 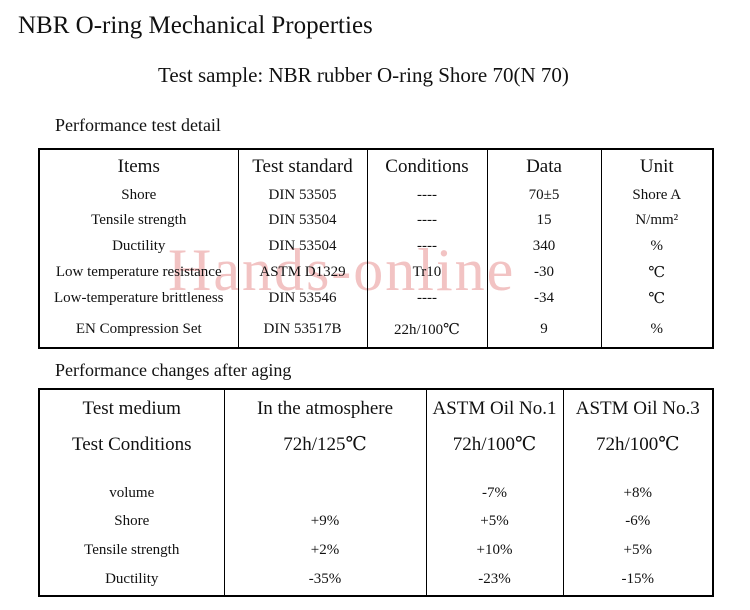 What do you see at coordinates (173, 370) in the screenshot?
I see `section-heading-performance-changes-after-aging: Performance changes after aging` at bounding box center [173, 370].